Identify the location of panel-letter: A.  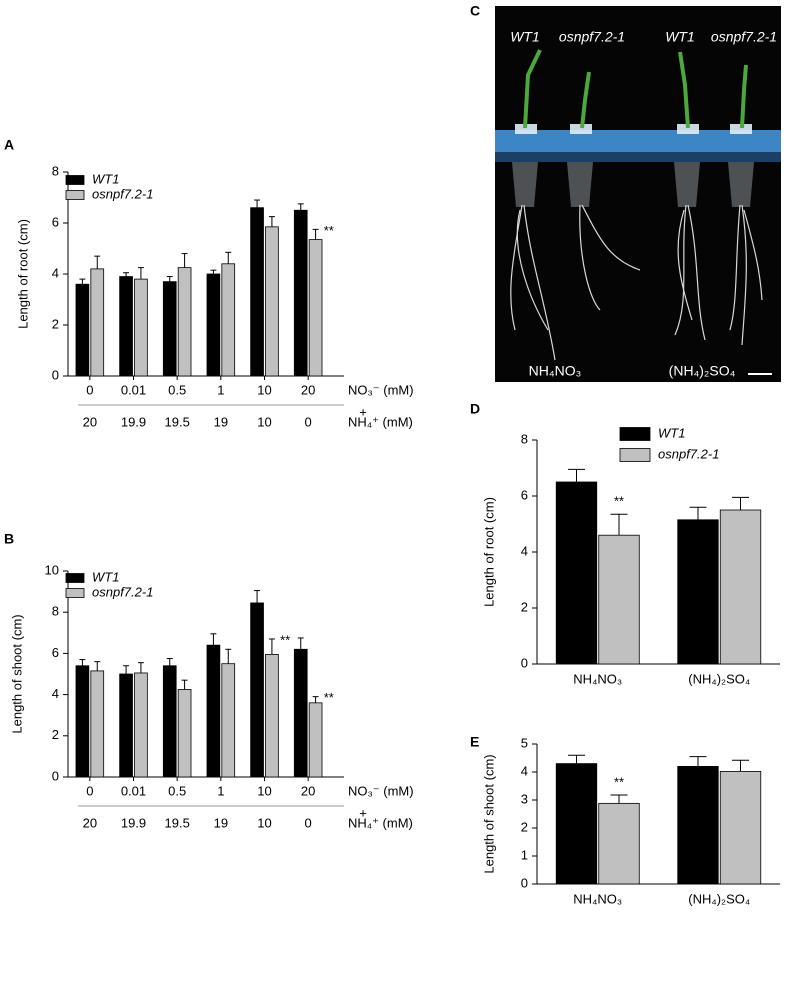
(9, 145).